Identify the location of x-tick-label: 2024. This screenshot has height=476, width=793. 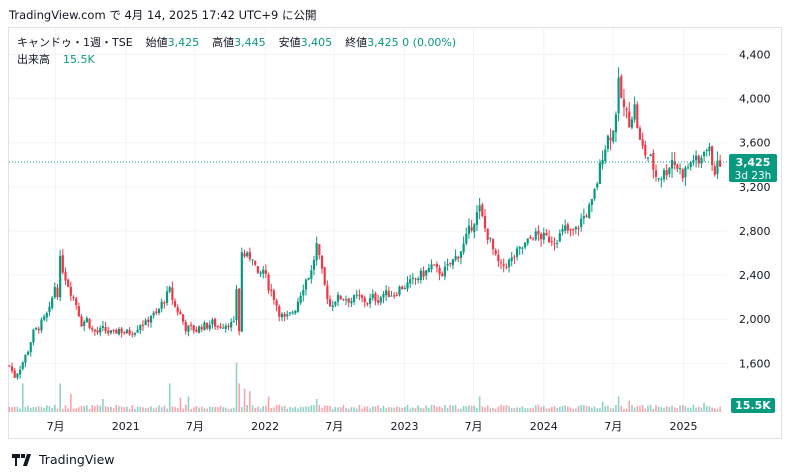
(544, 426).